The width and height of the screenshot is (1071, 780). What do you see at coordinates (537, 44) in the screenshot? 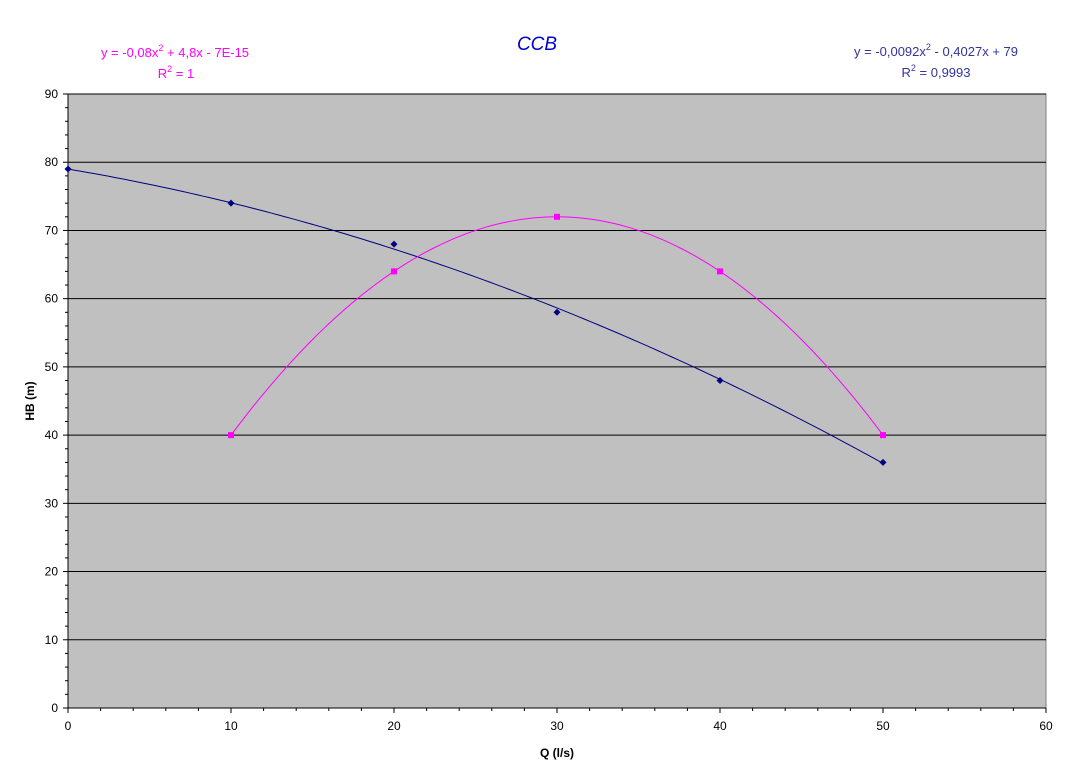
I see `chart-title: CCB` at bounding box center [537, 44].